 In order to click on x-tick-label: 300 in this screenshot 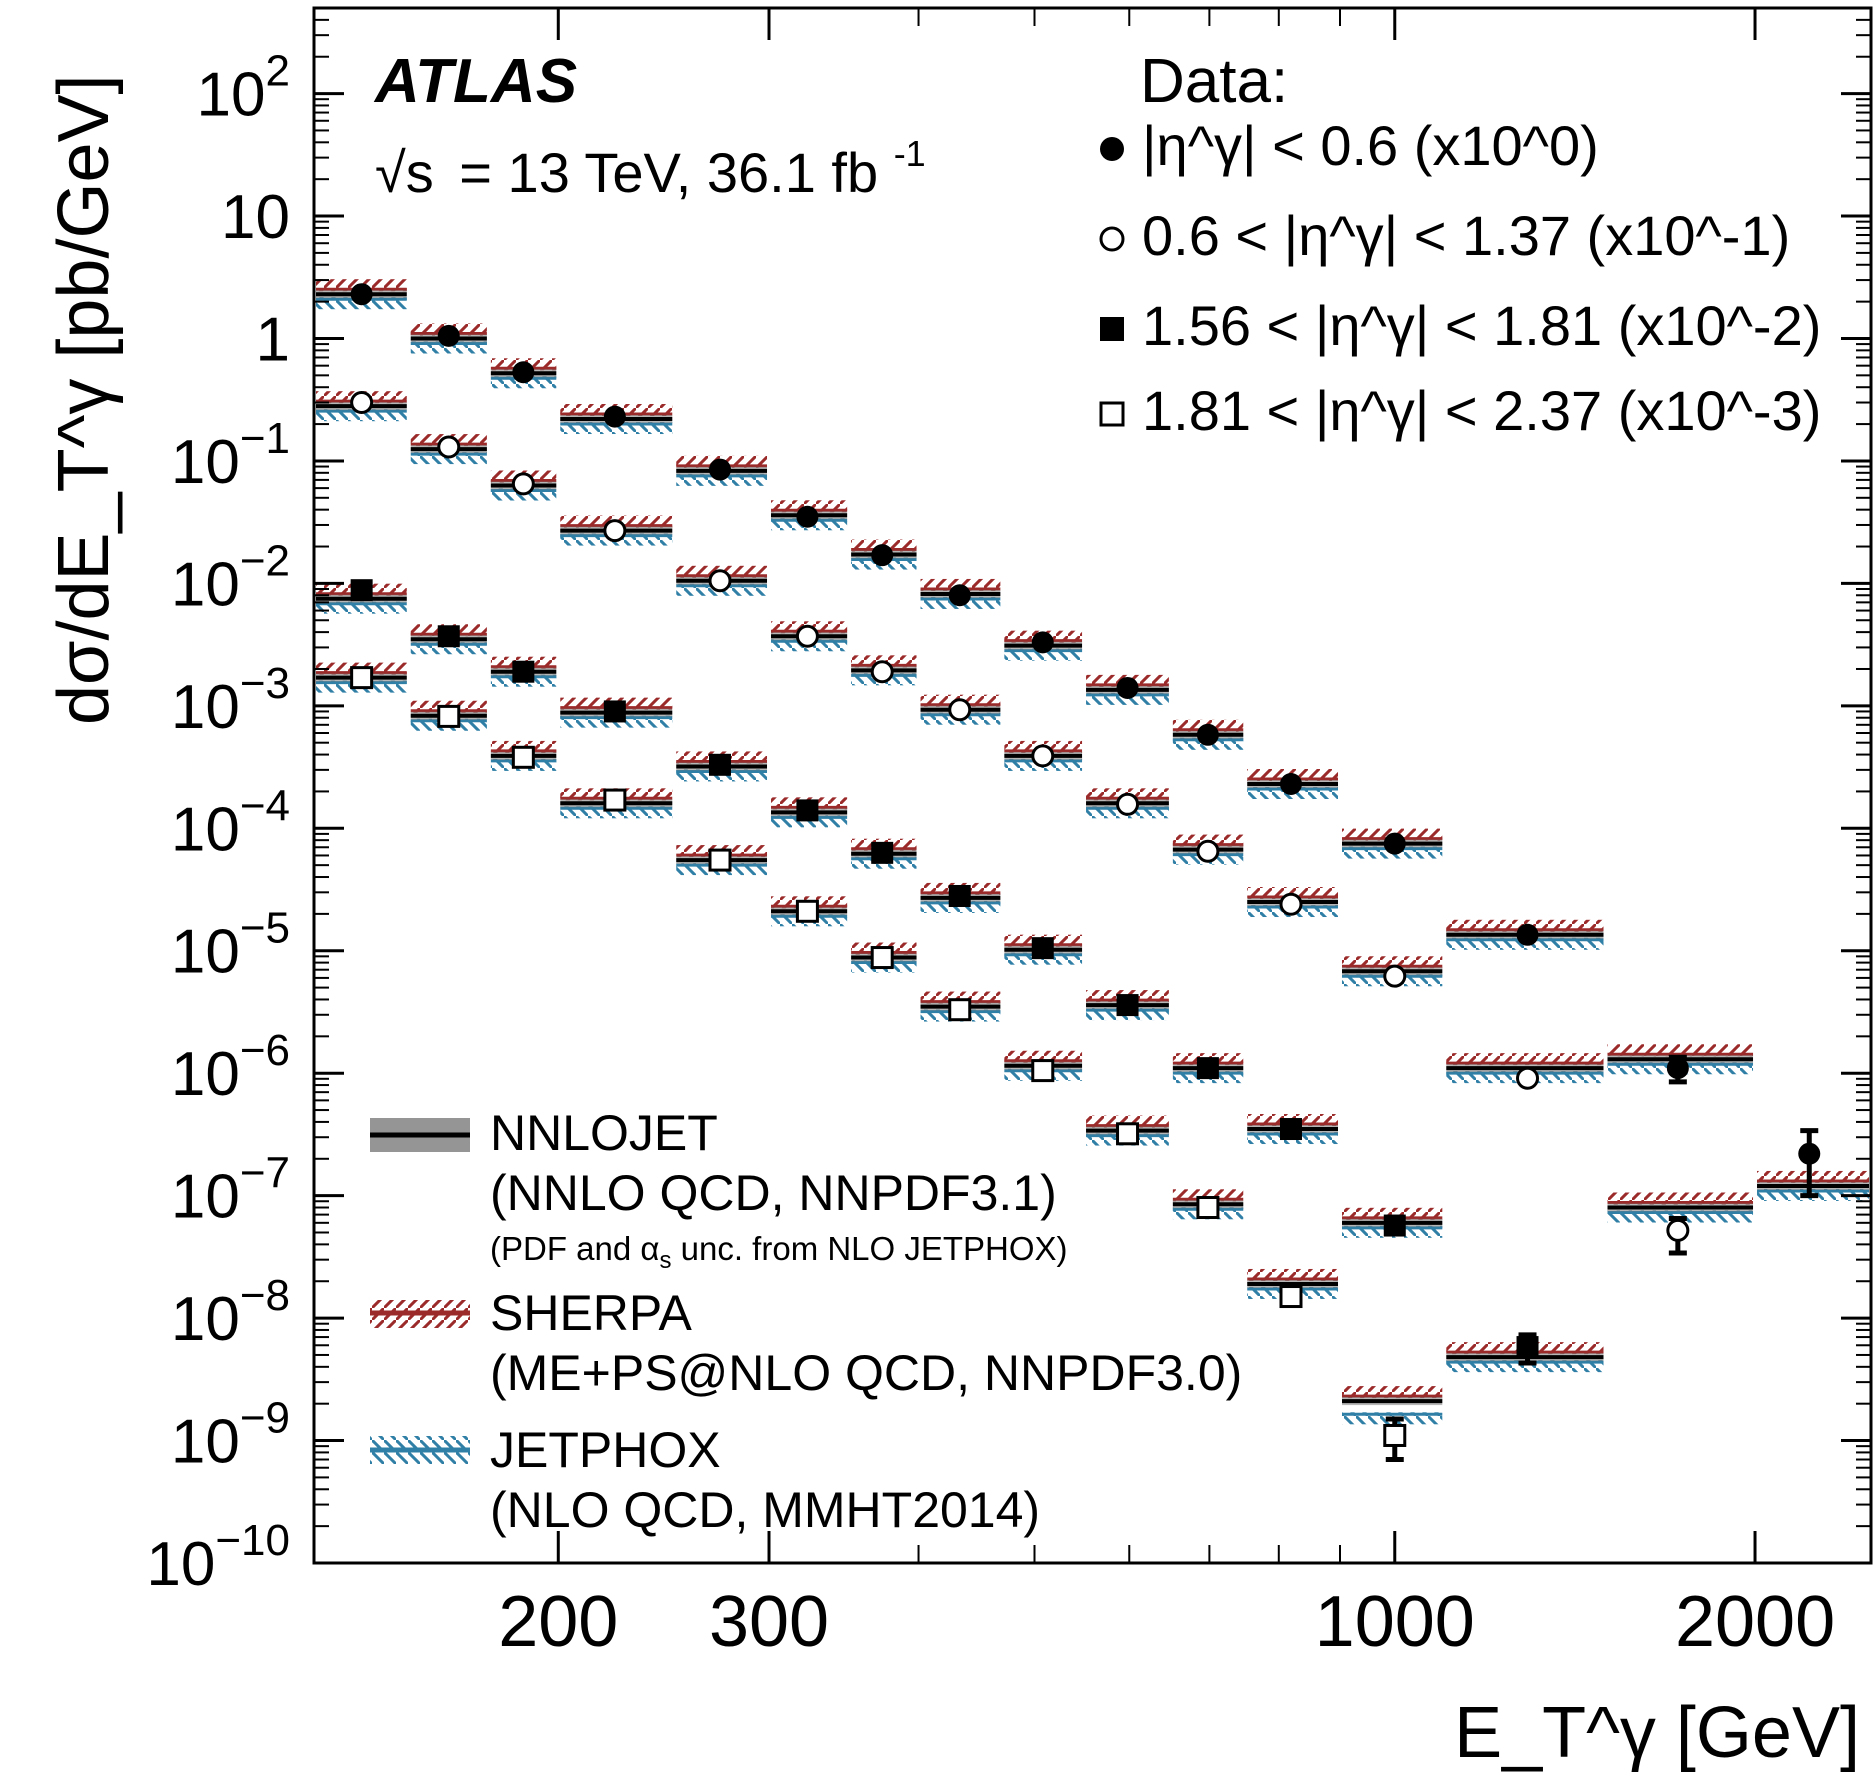, I will do `click(769, 1622)`.